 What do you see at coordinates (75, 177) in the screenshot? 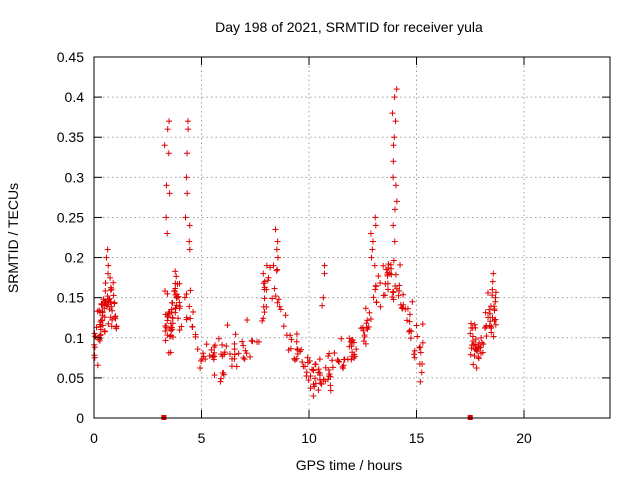
I see `y-tick-label: 0.3` at bounding box center [75, 177].